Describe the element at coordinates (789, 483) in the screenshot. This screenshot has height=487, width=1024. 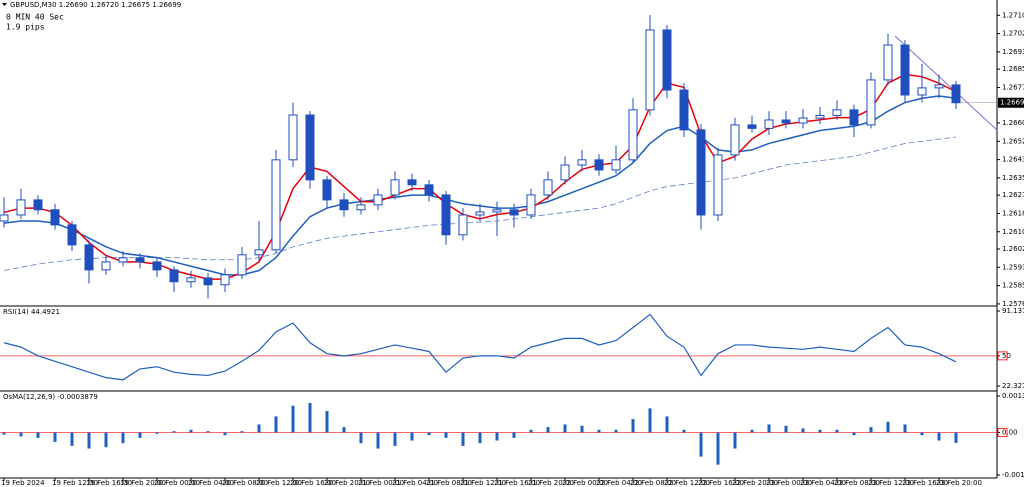
I see `x-tick-label: 23 Feb 00:00` at that location.